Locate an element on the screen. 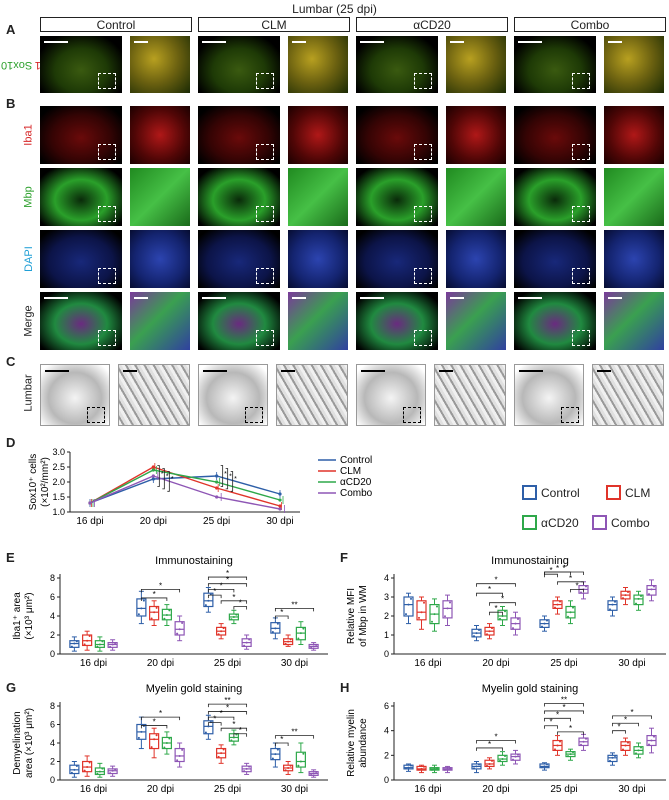  image-iba1-1-zoom is located at coordinates (318, 135).